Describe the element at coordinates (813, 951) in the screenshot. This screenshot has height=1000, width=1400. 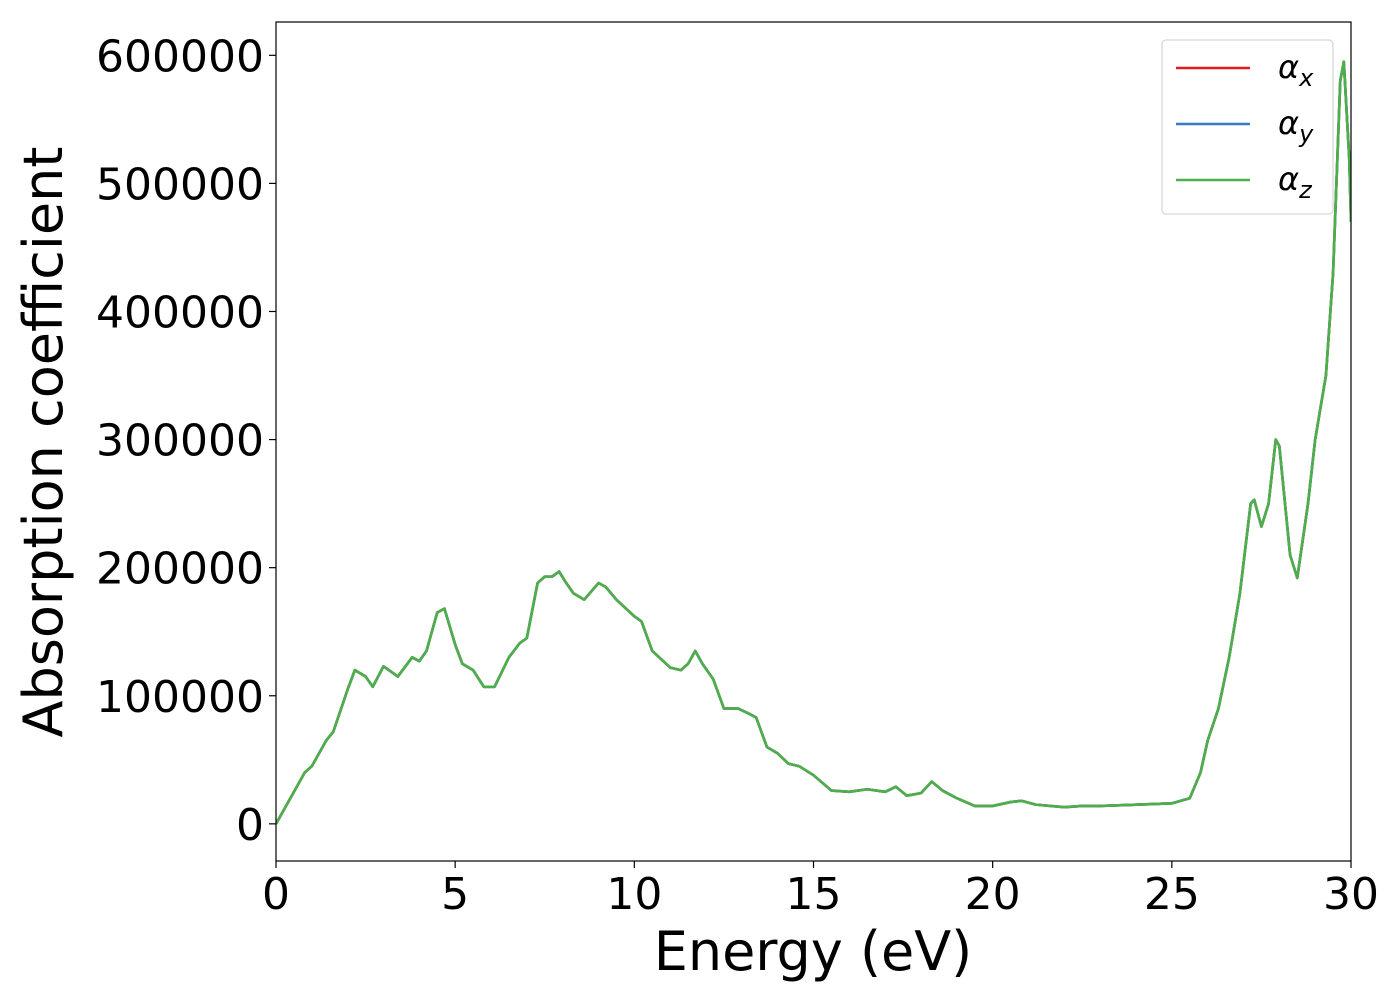
I see `x-axis-label: Energy (eV)` at that location.